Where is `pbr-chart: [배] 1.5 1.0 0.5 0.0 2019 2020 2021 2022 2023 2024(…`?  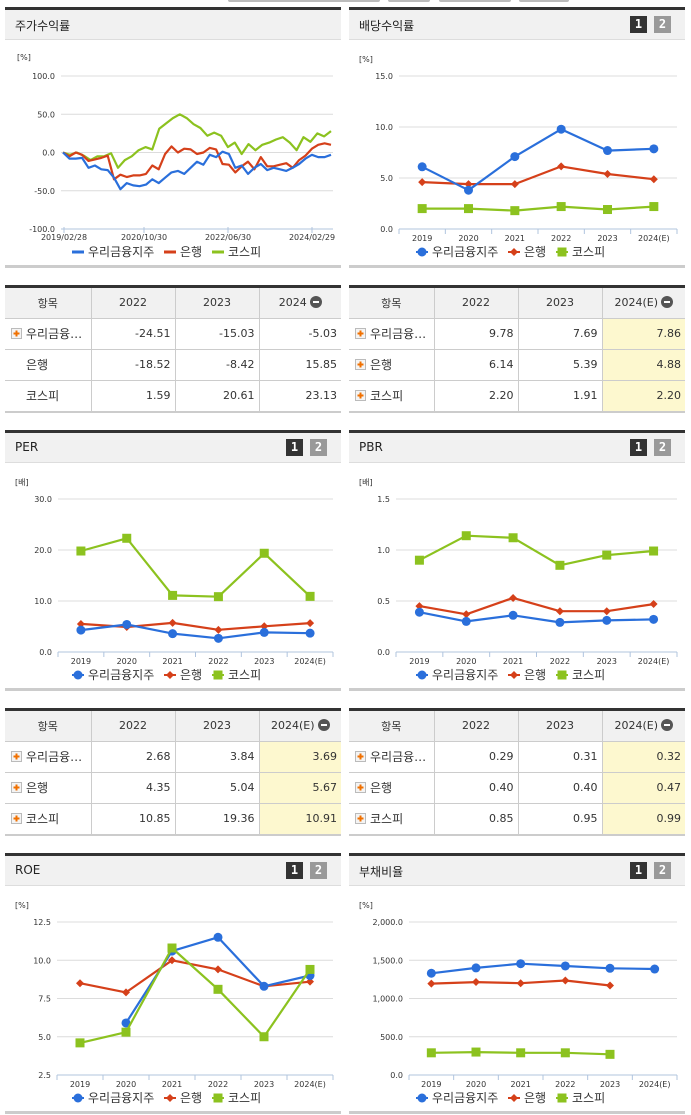 pbr-chart: [배] 1.5 1.0 0.5 0.0 2019 2020 2021 2022 2023 2024(… is located at coordinates (517, 575).